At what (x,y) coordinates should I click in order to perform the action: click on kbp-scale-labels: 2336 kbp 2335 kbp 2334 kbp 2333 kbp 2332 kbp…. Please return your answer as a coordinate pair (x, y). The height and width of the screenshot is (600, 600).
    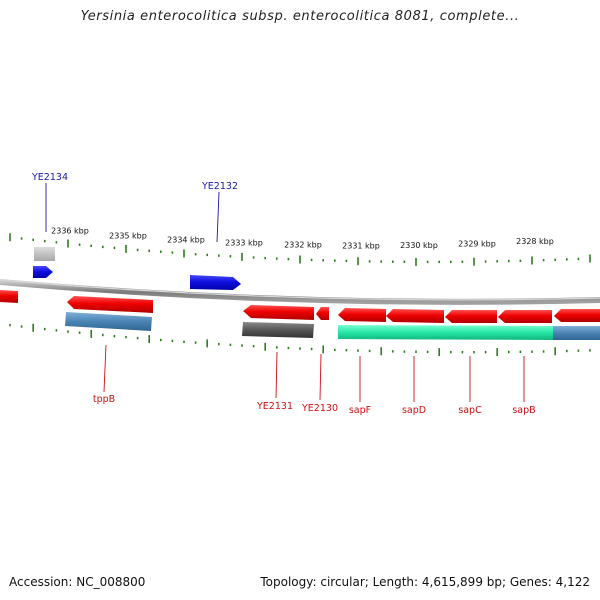
    Looking at the image, I should click on (302, 239).